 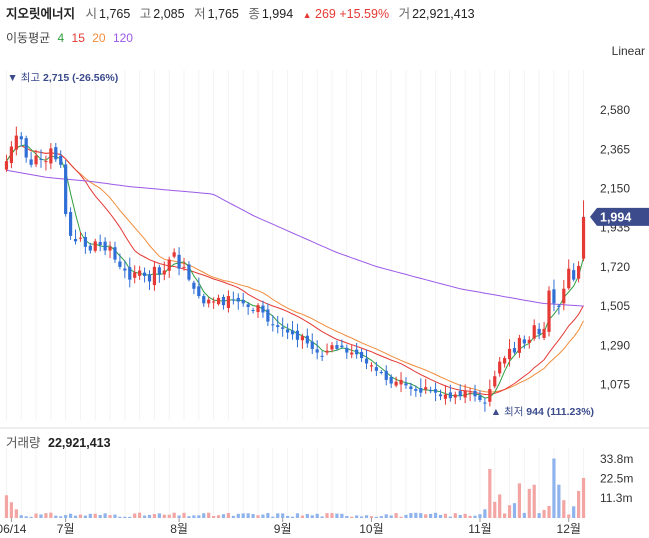 What do you see at coordinates (570, 412) in the screenshot?
I see `low-annotation-pct: (111.23%)` at bounding box center [570, 412].